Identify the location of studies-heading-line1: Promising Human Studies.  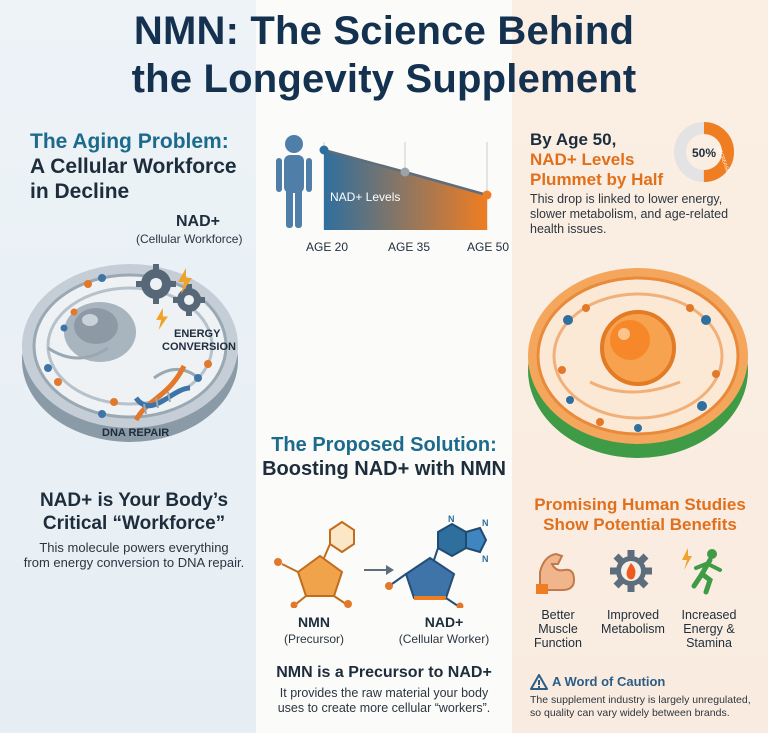
(640, 504).